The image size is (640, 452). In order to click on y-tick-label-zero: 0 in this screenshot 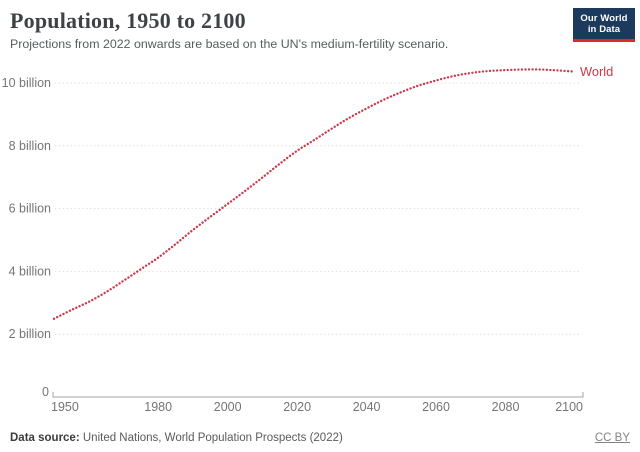, I will do `click(45, 392)`.